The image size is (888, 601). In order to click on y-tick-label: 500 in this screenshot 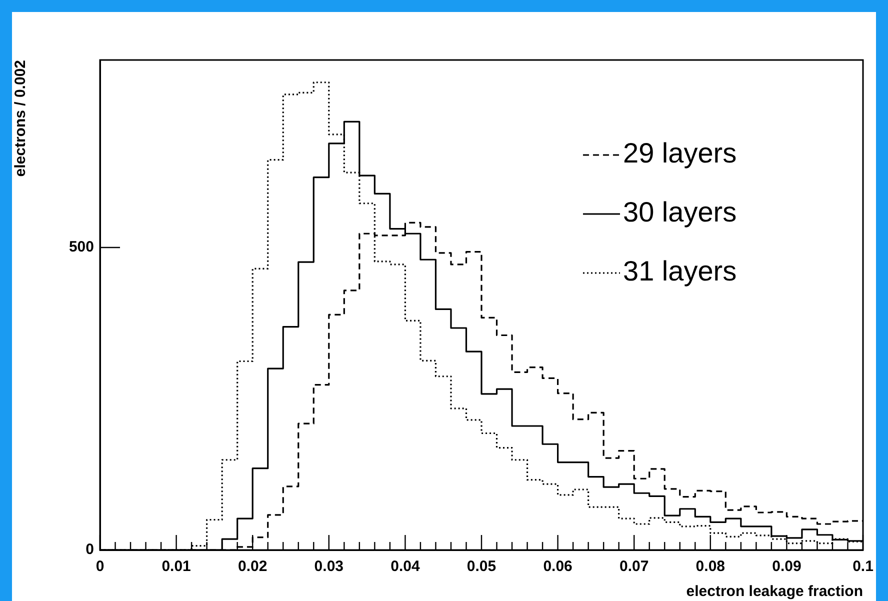, I will do `click(81, 247)`.